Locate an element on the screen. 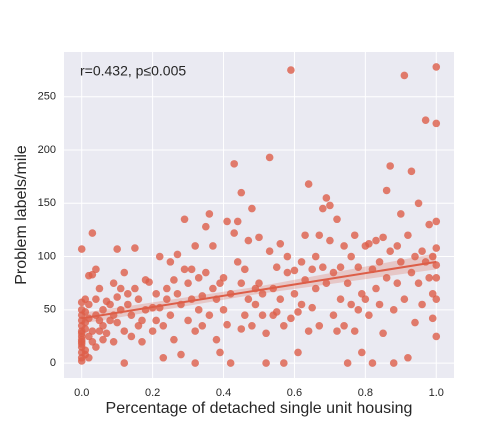  y-tick-label: 0 is located at coordinates (53, 363).